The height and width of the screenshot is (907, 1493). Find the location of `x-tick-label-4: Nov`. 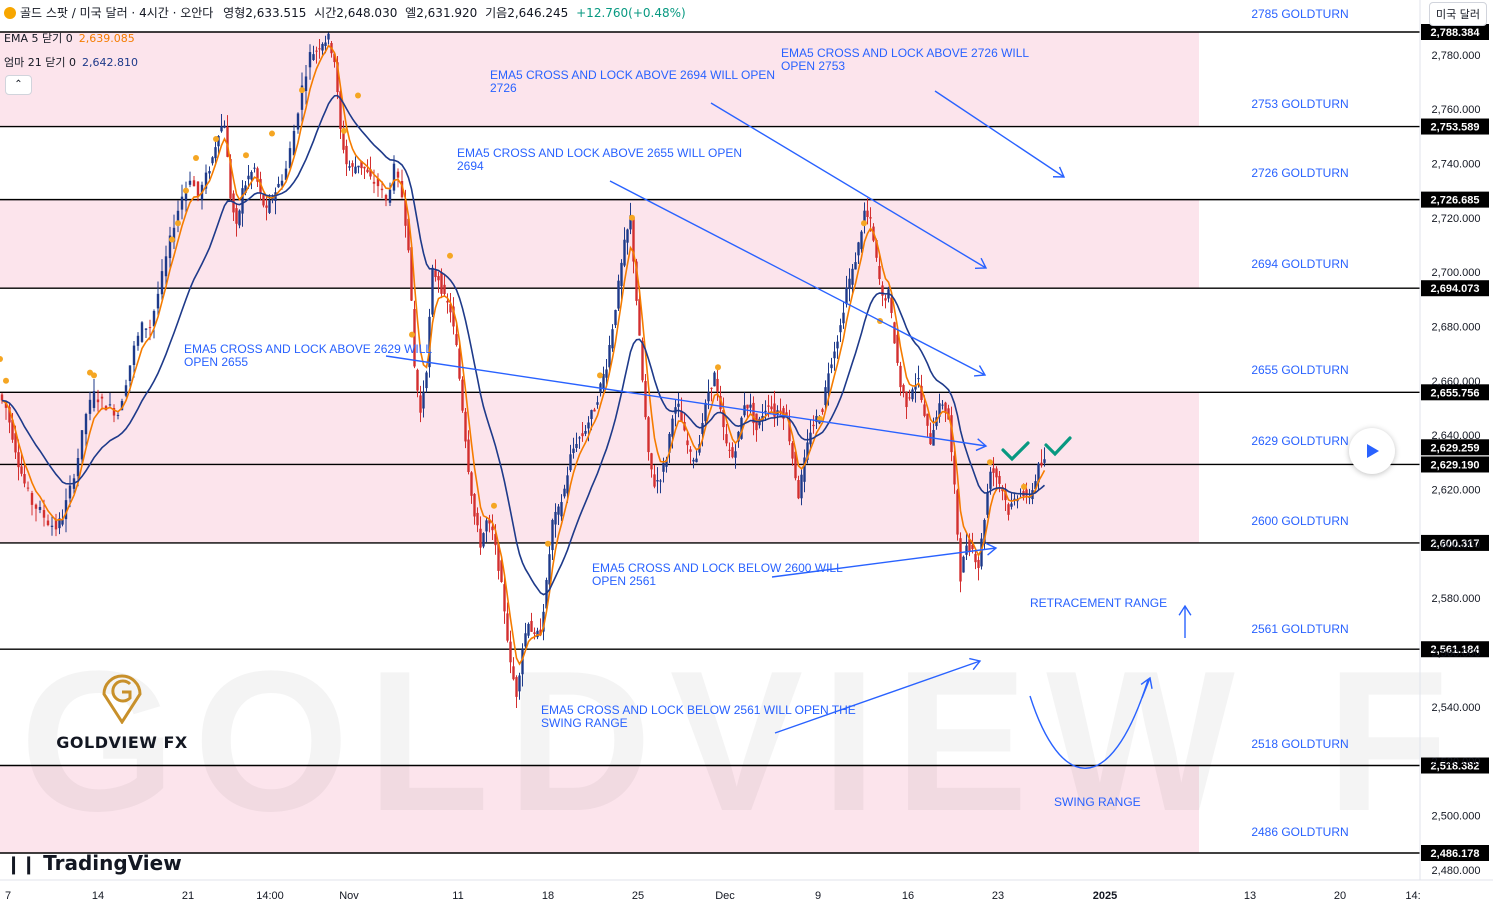

x-tick-label-4: Nov is located at coordinates (349, 896).